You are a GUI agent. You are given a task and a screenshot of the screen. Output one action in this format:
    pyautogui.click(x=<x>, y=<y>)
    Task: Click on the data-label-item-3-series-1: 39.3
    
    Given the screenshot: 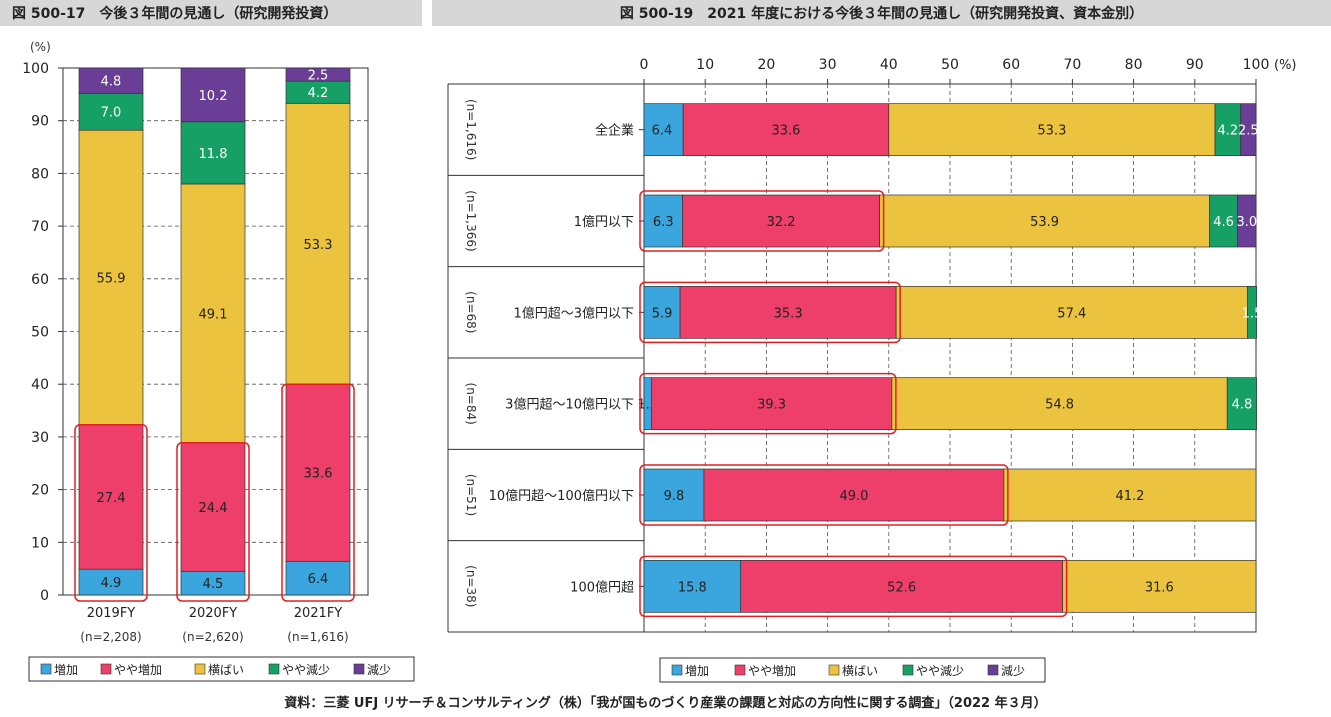 What is the action you would take?
    pyautogui.click(x=771, y=405)
    